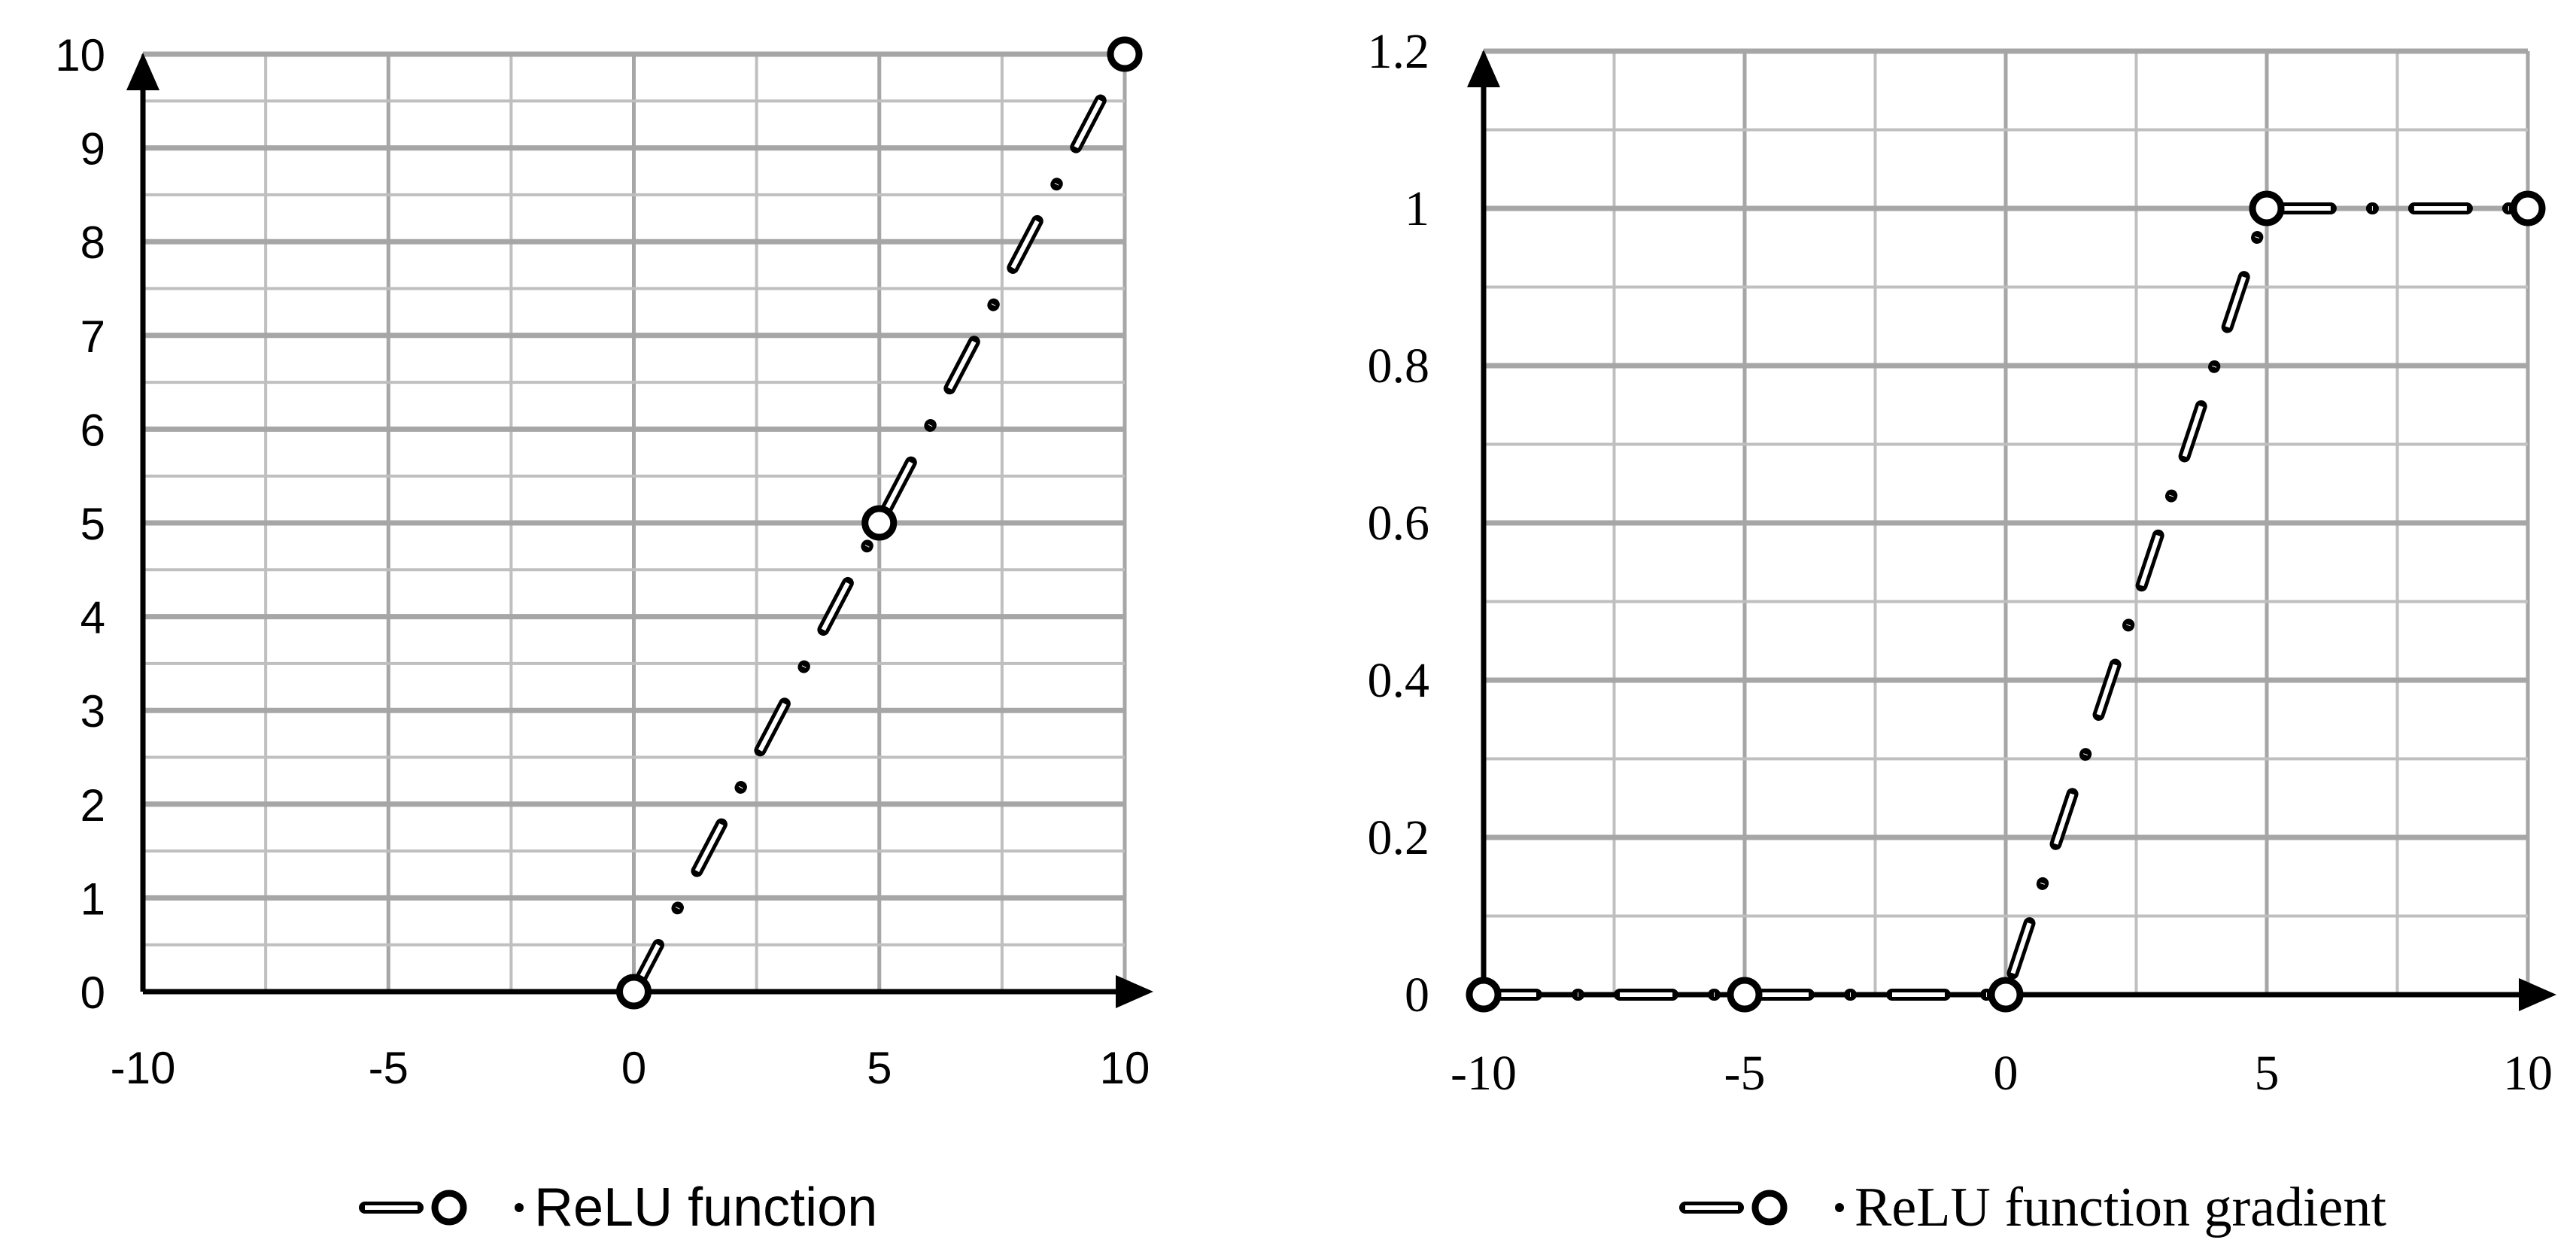  I want to click on series-line-inner, so click(879, 523).